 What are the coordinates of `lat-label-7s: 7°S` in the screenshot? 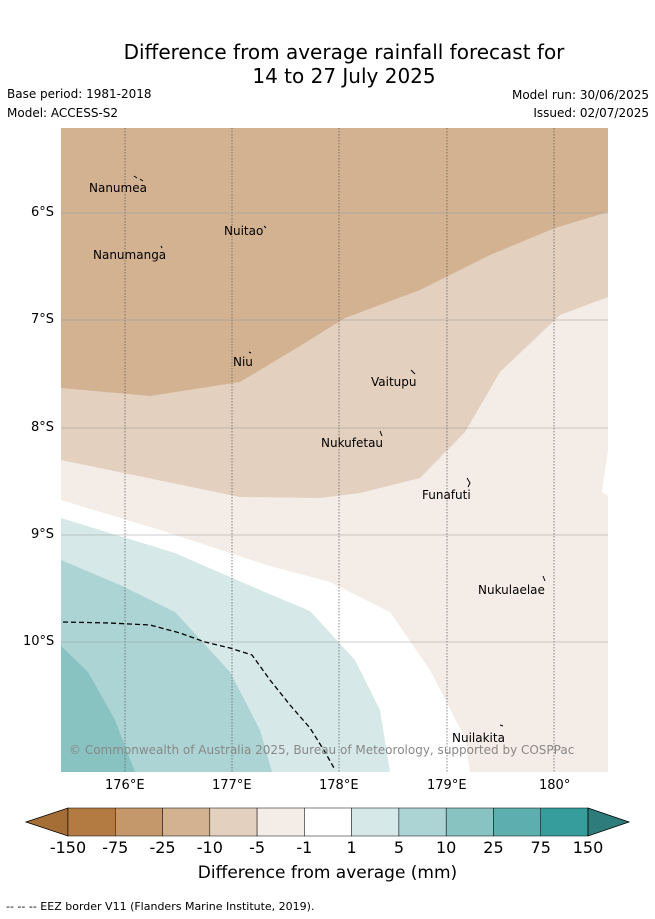 It's located at (43, 319).